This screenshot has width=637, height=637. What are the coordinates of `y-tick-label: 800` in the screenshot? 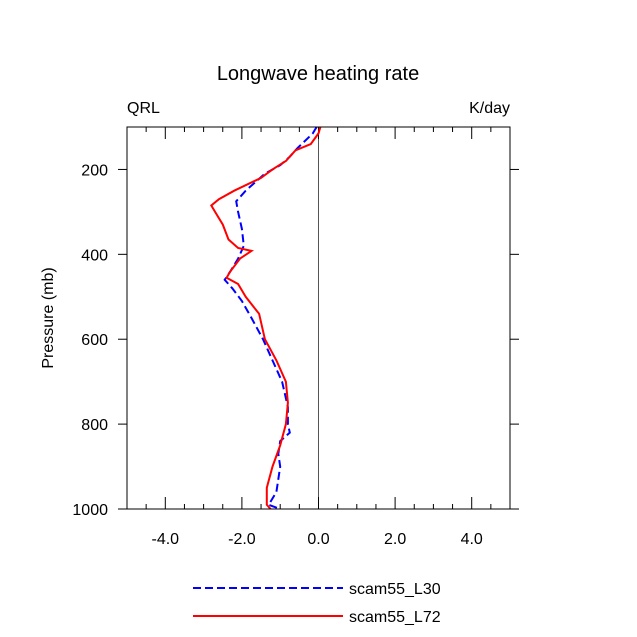 It's located at (94, 425).